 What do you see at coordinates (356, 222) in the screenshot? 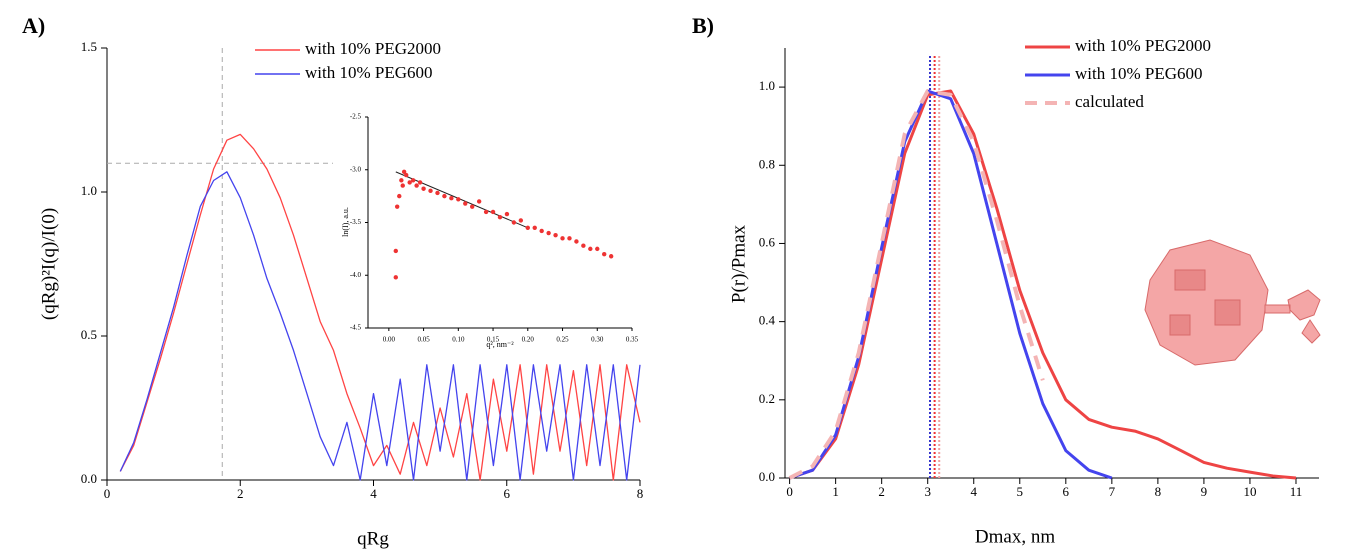
I see `y-tick-label: -3.5` at bounding box center [356, 222].